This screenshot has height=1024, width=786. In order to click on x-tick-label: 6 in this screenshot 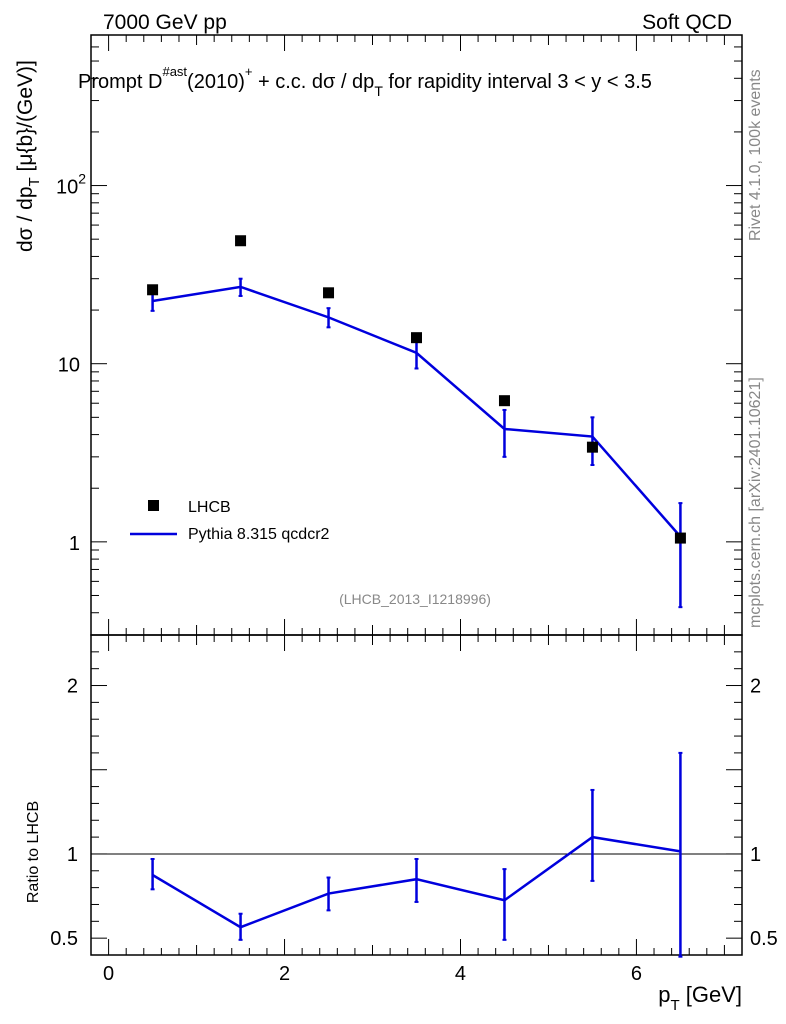, I will do `click(636, 974)`.